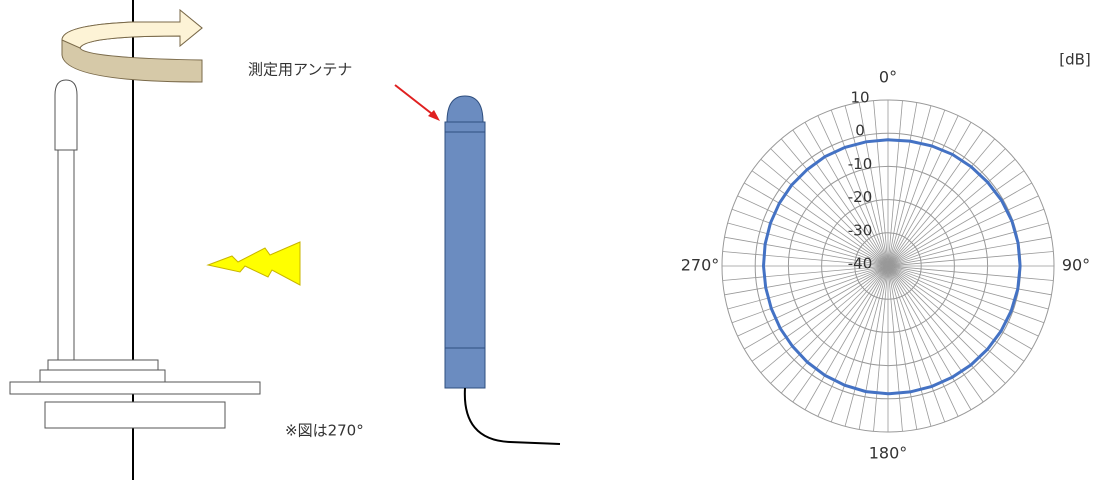 Image resolution: width=1116 pixels, height=480 pixels. Describe the element at coordinates (860, 131) in the screenshot. I see `r-tick-label: 0` at that location.